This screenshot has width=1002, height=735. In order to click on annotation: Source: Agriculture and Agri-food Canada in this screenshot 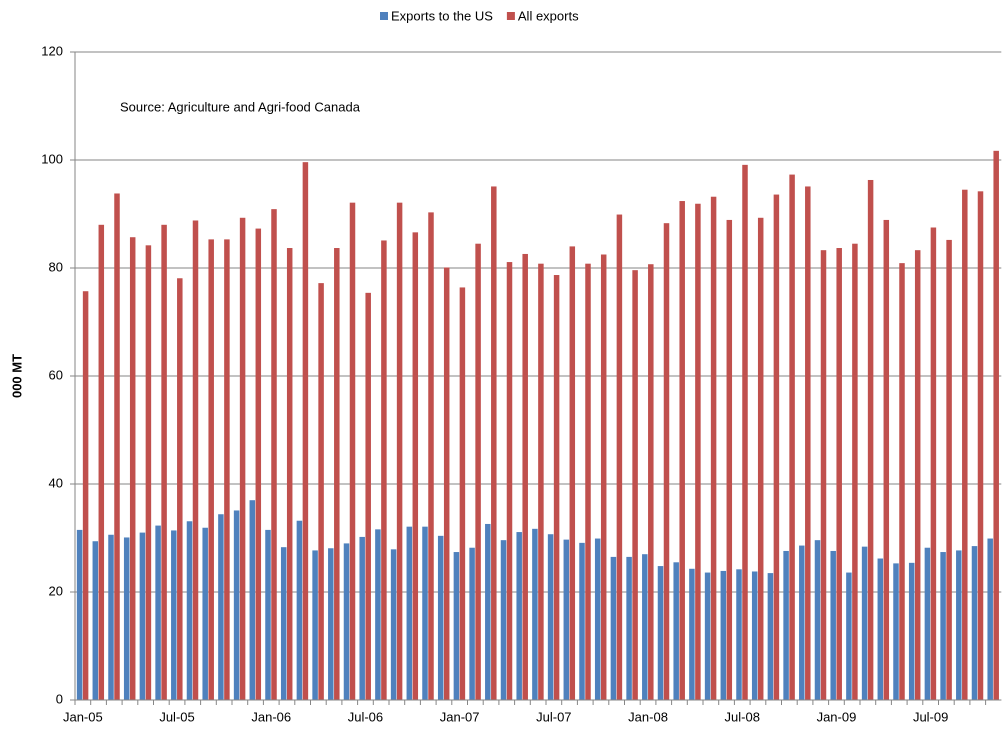, I will do `click(240, 106)`.